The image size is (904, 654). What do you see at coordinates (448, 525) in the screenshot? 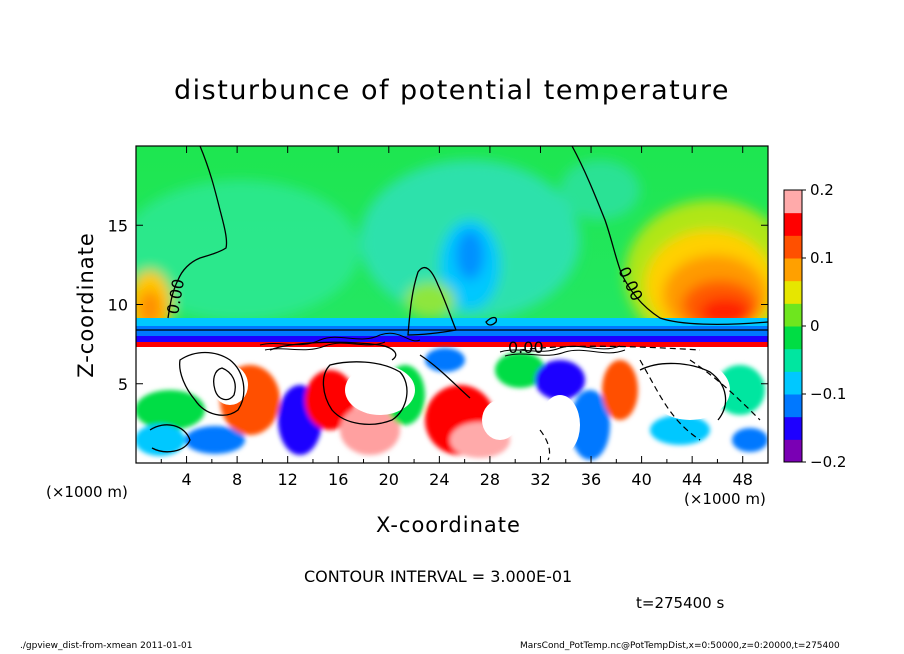
I see `x-axis-label: X-coordinate` at bounding box center [448, 525].